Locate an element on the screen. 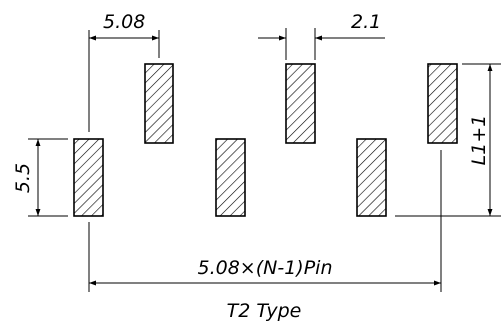 The image size is (501, 323). pad-length-dimension: L1+1 is located at coordinates (448, 140).